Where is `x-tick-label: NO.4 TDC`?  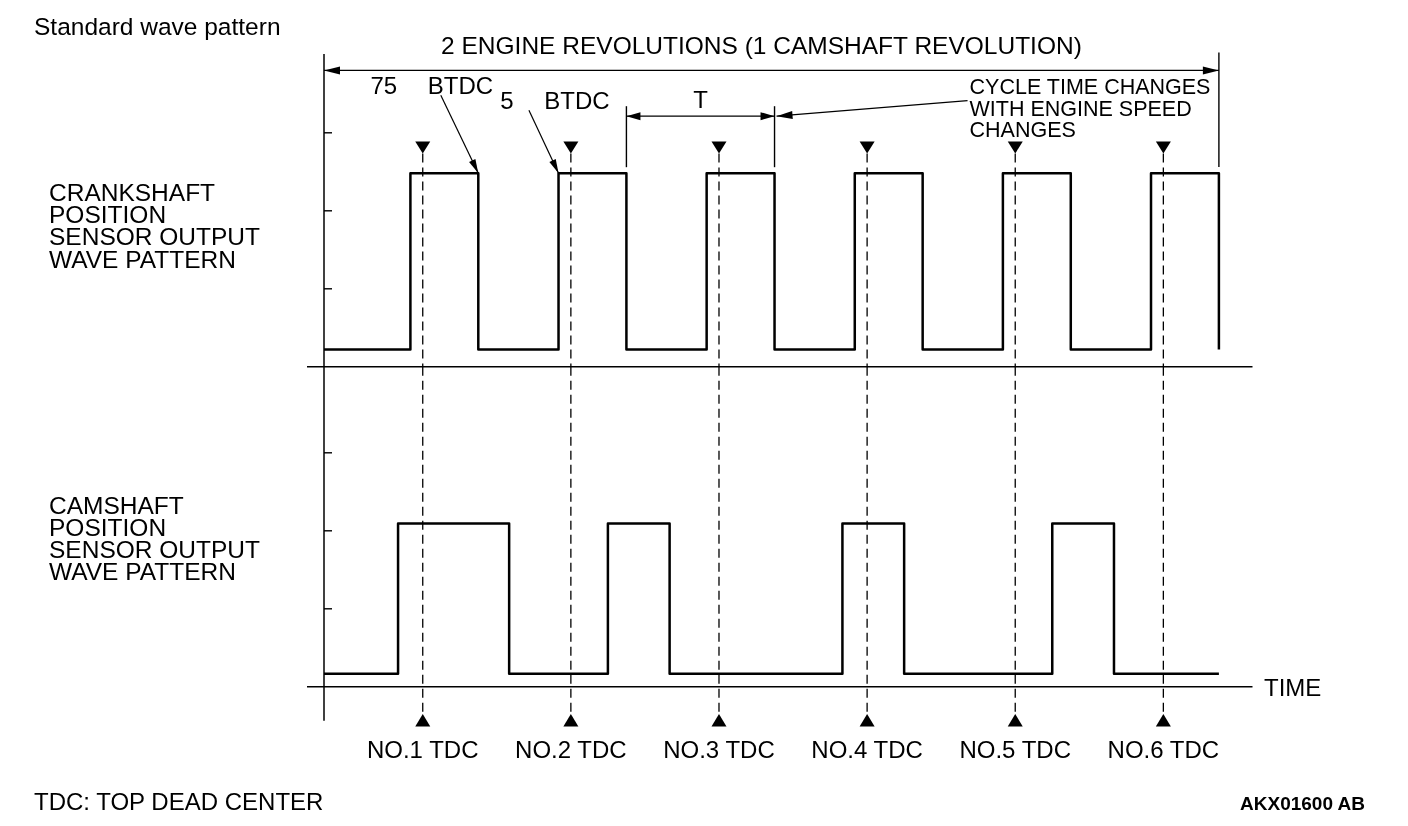 x-tick-label: NO.4 TDC is located at coordinates (867, 749).